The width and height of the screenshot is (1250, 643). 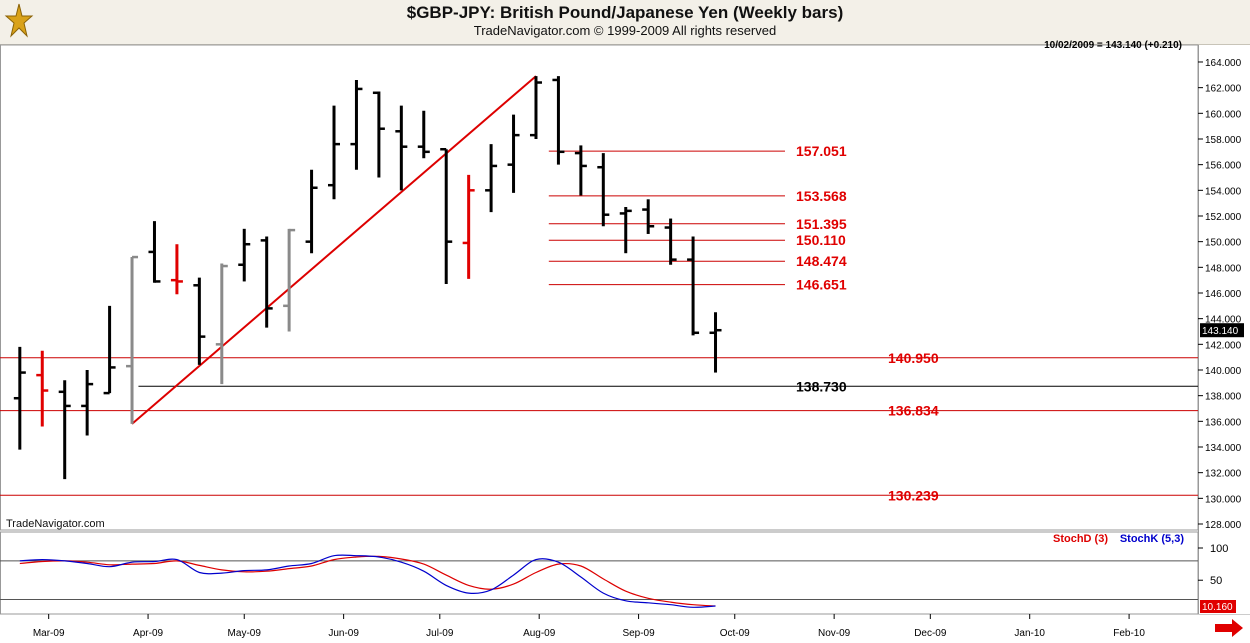 I want to click on price-tick-label: 160.000, so click(x=1223, y=114).